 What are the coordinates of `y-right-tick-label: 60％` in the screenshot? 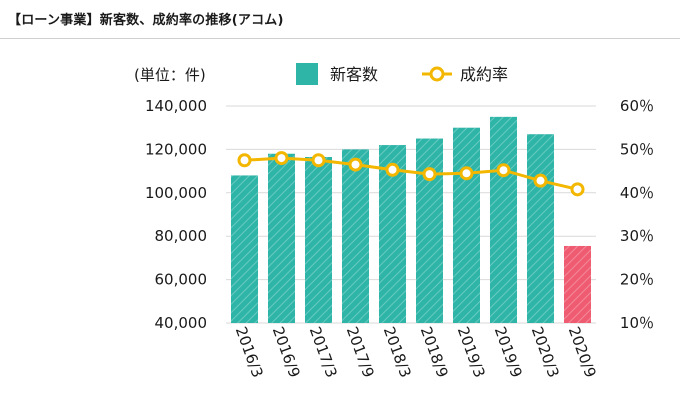 It's located at (637, 106).